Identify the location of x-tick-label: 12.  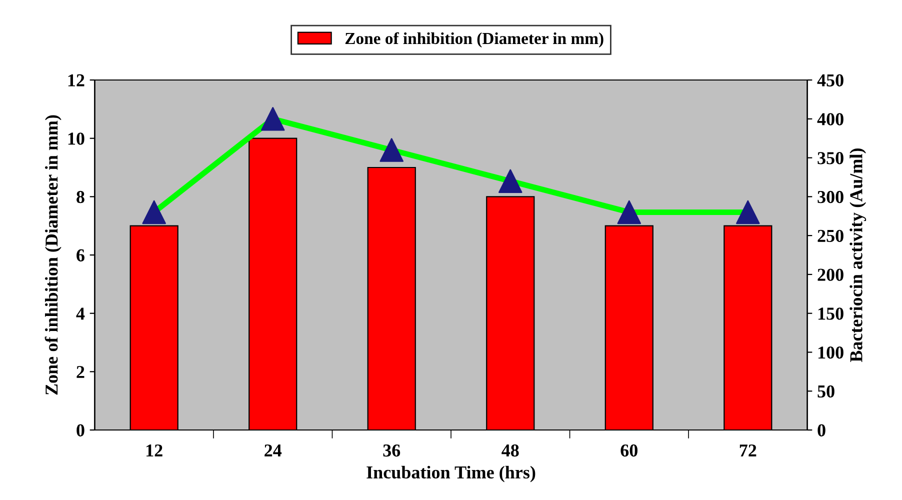
(154, 450).